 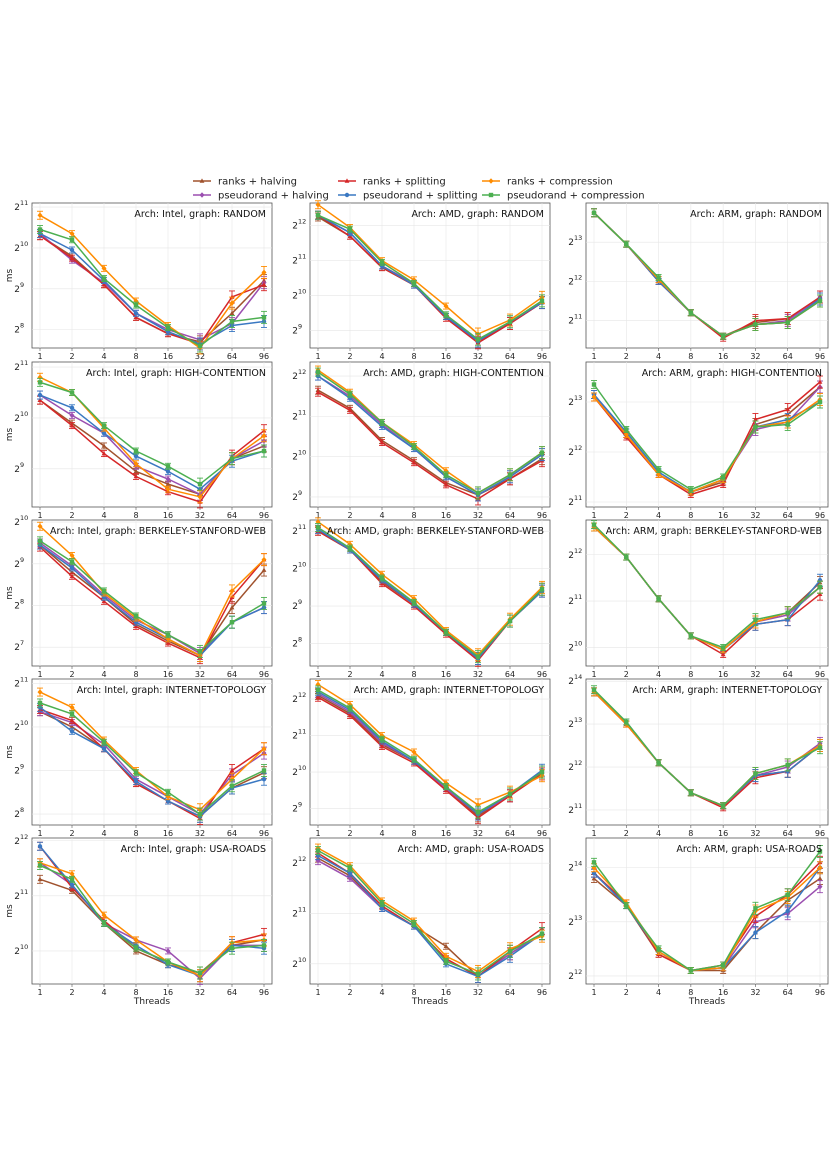 What do you see at coordinates (200, 214) in the screenshot?
I see `panel-title: Arch: Intel, graph: RANDOM` at bounding box center [200, 214].